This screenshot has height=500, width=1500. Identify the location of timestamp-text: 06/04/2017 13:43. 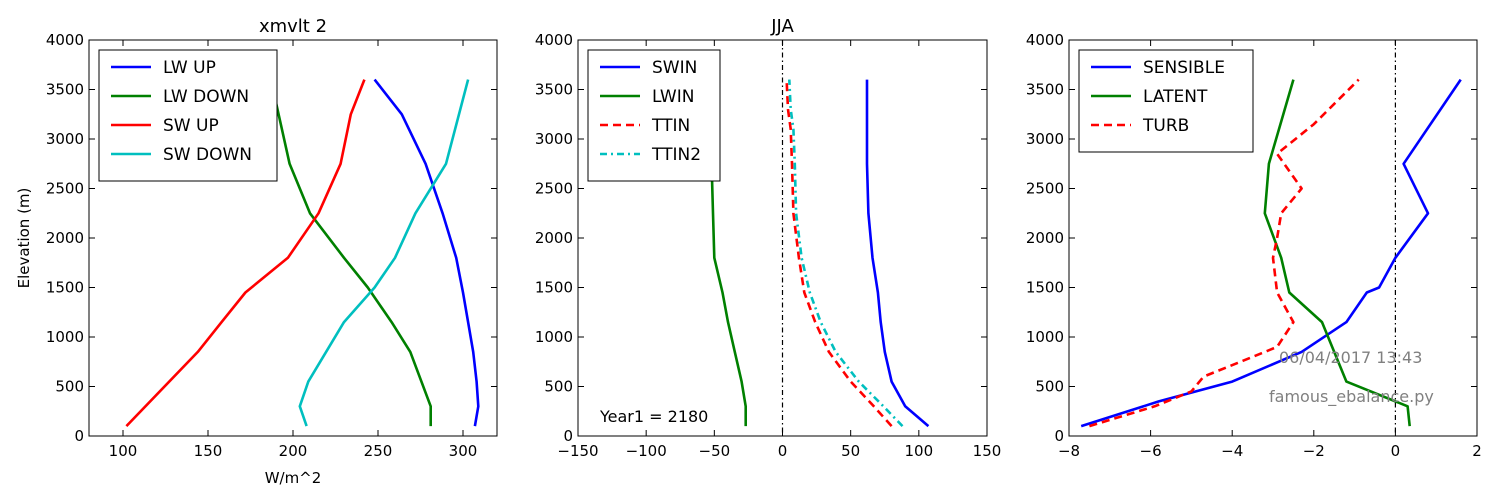
(1350, 357).